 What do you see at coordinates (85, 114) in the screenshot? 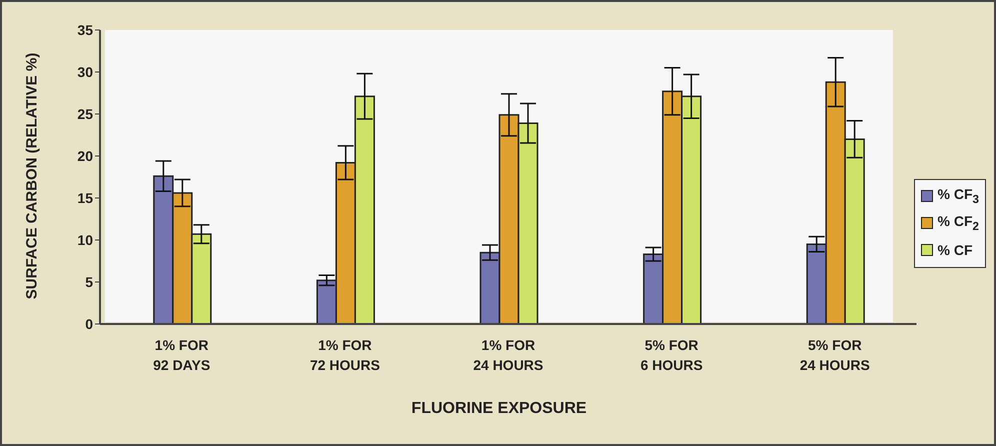
I see `y-tick-label: 25` at bounding box center [85, 114].